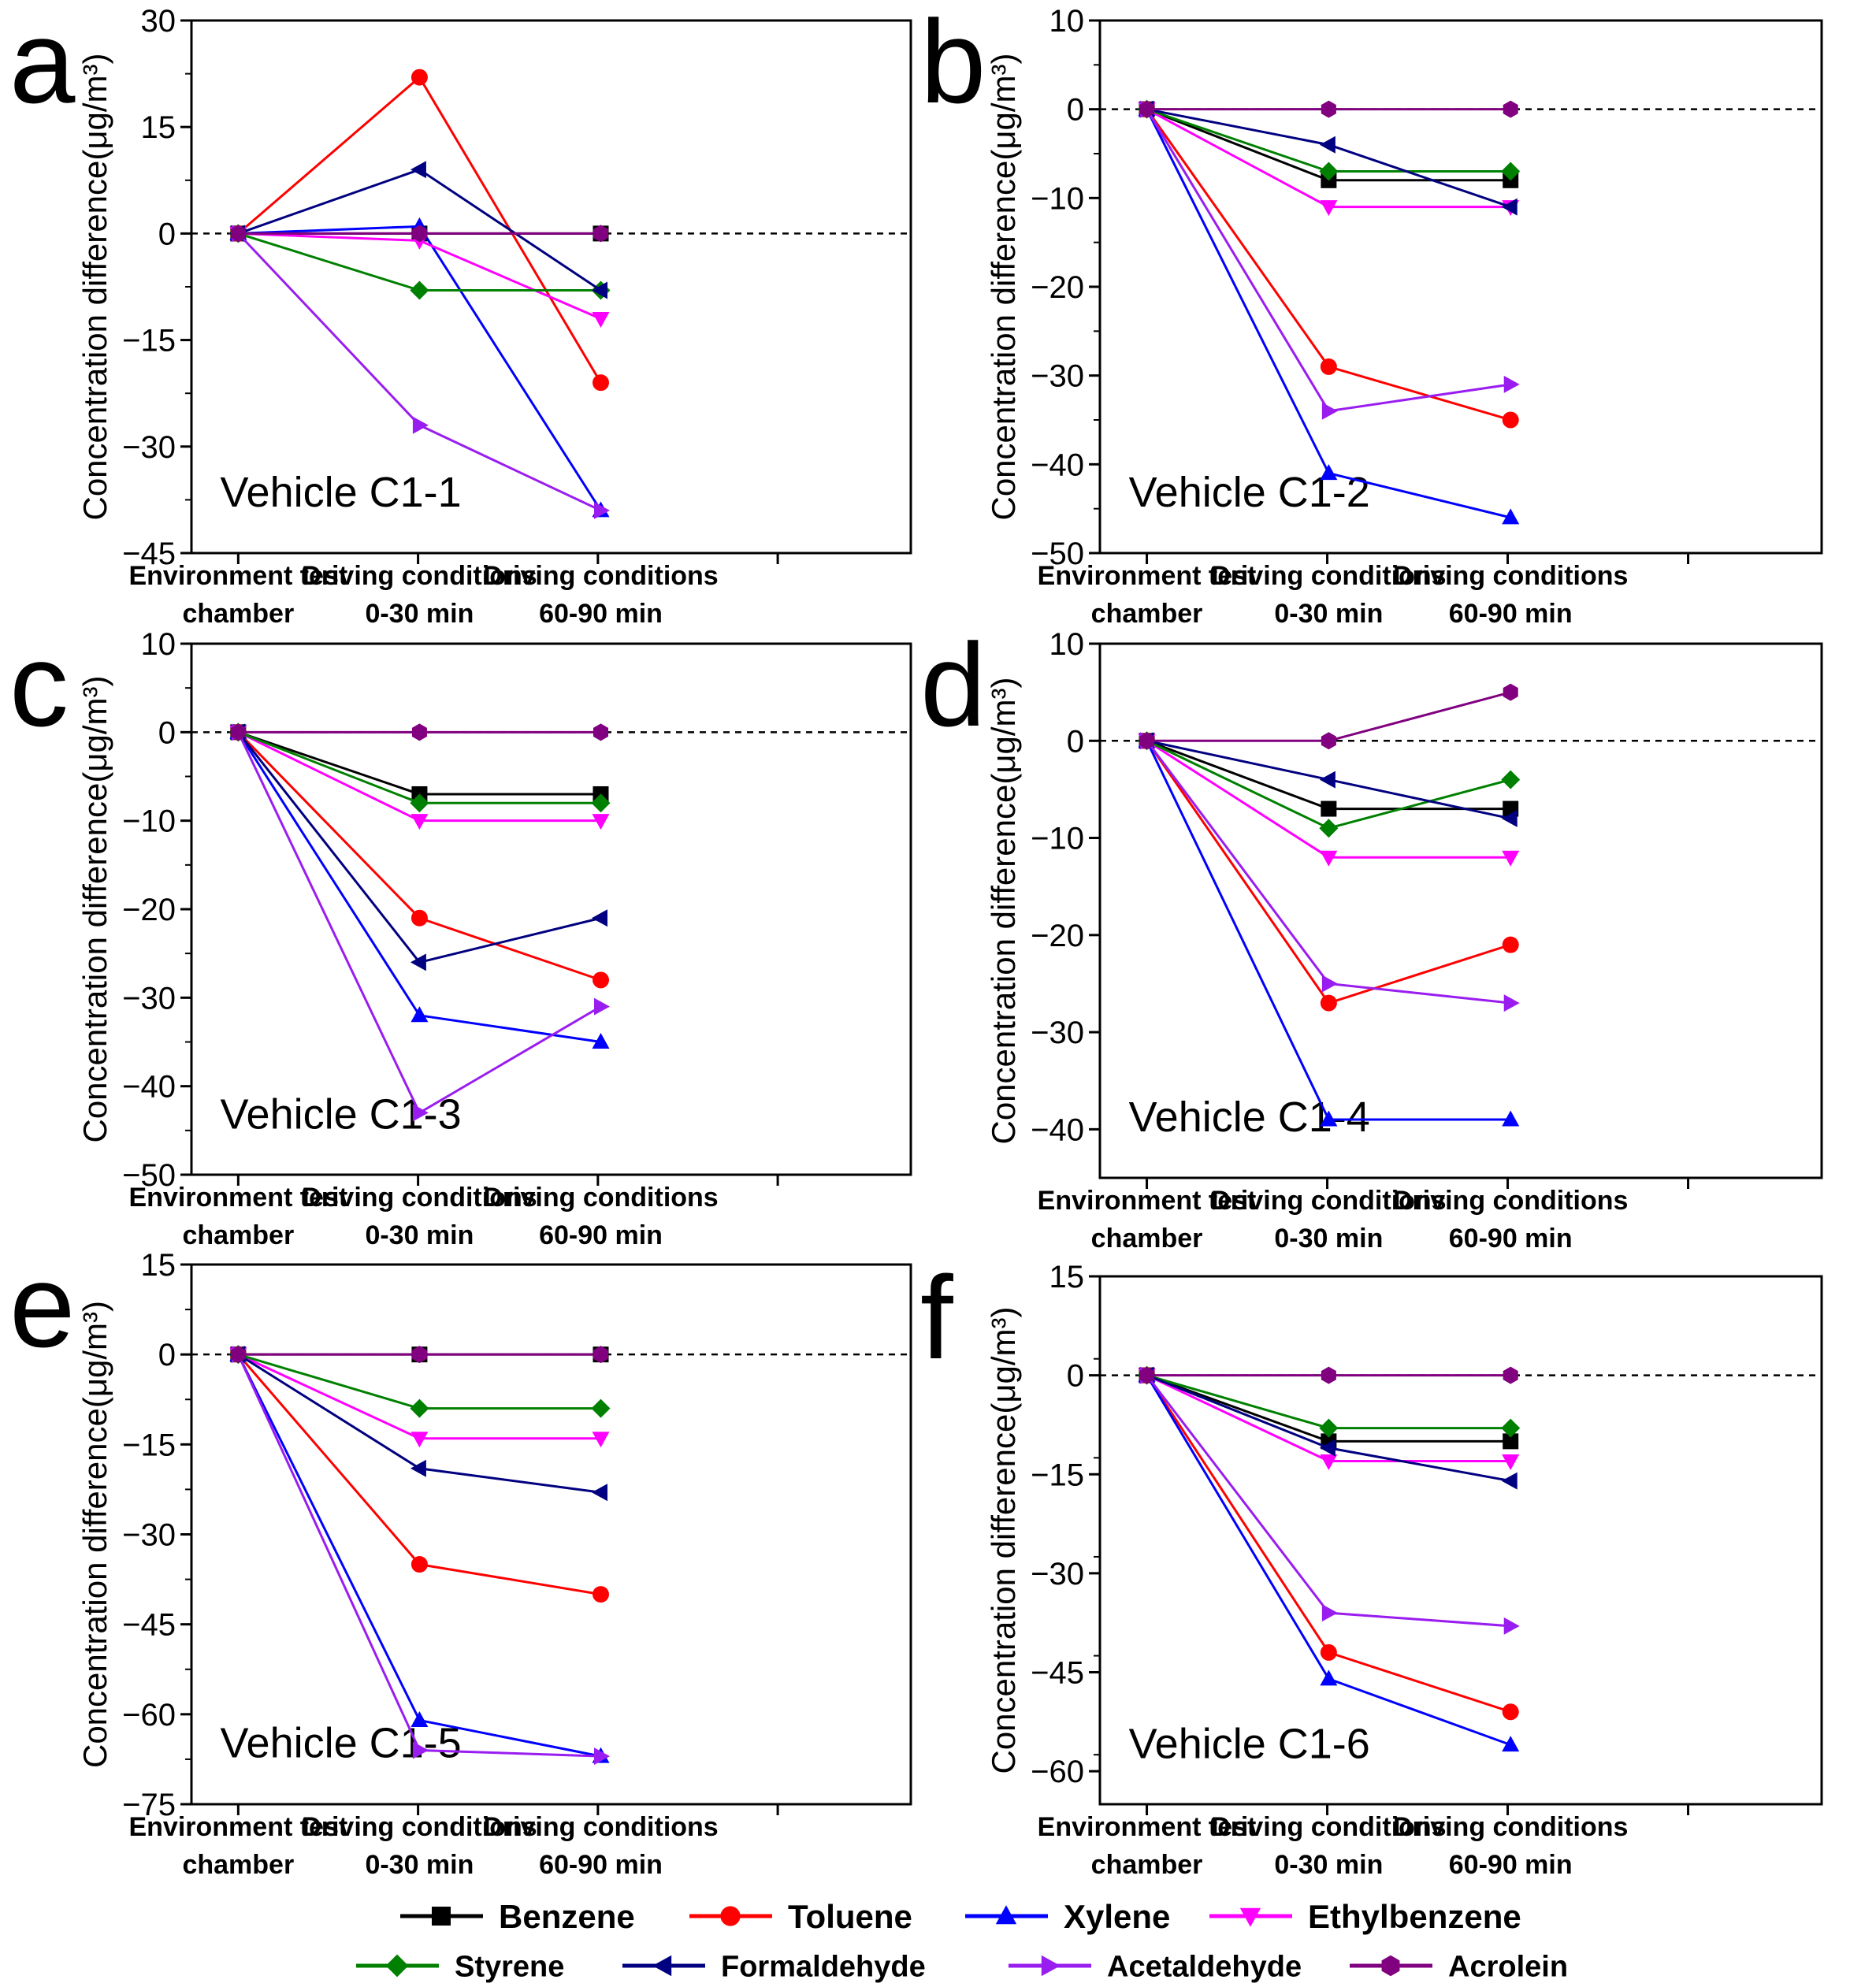  Describe the element at coordinates (419, 777) in the screenshot. I see `series-ethylbenzene` at that location.